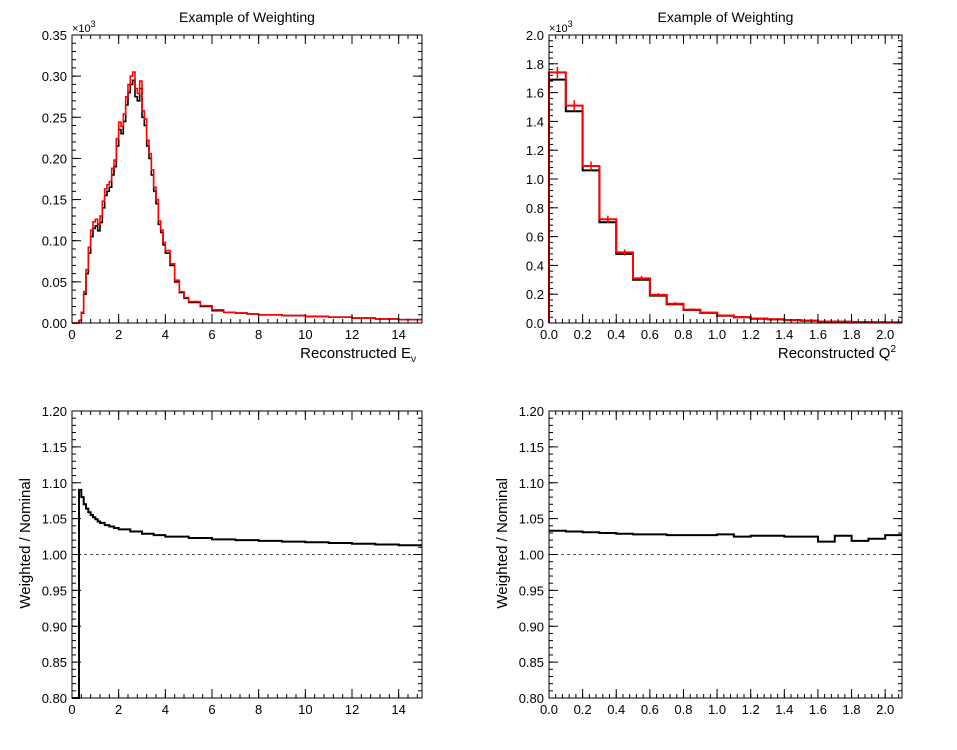 The height and width of the screenshot is (750, 957). What do you see at coordinates (535, 93) in the screenshot?
I see `y-tick-label: 1.6` at bounding box center [535, 93].